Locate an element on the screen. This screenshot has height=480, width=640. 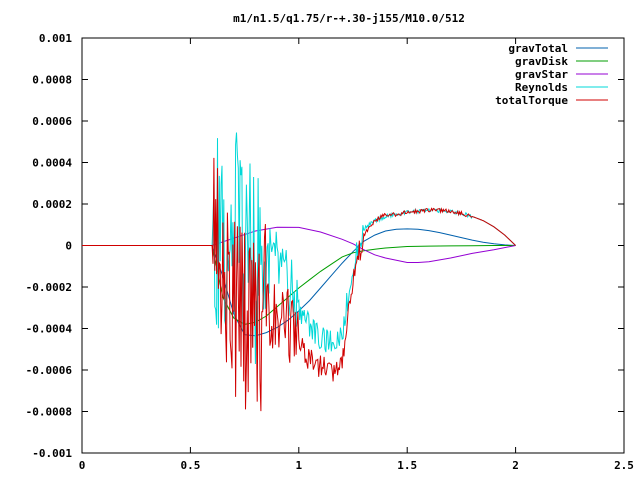
x-tick-label: 2.5 is located at coordinates (624, 465).